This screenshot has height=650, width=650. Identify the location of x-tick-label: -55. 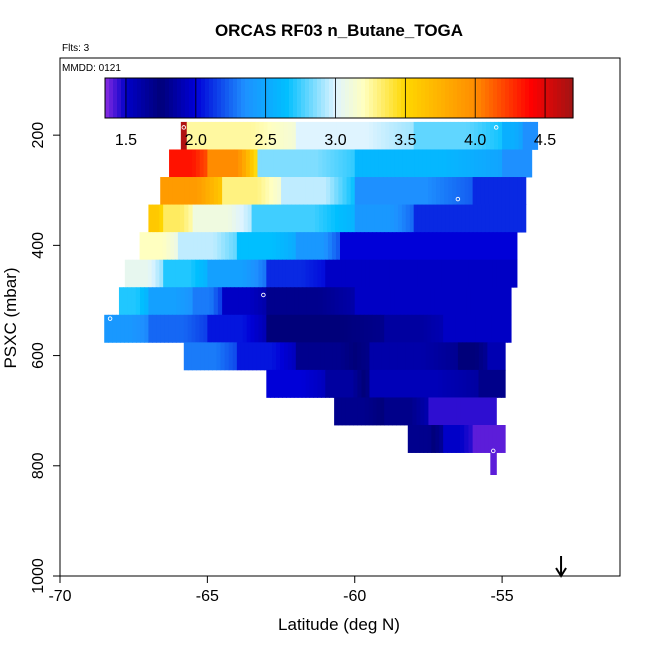
(502, 596).